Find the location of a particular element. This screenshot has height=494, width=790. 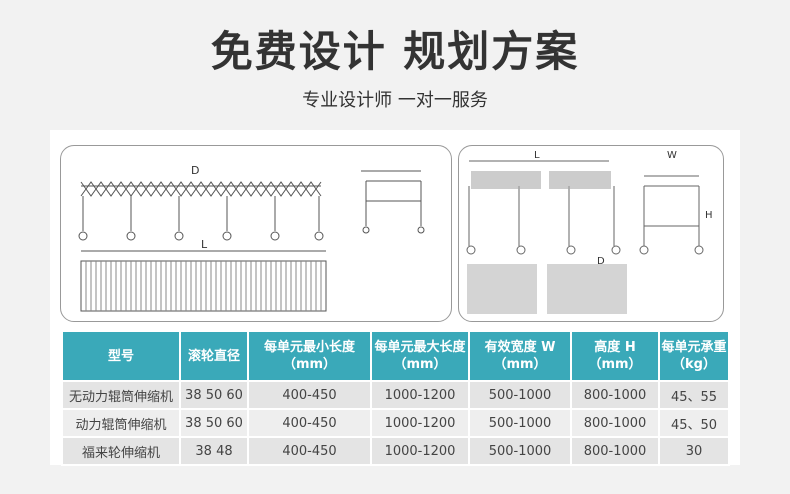

right-w-label: W is located at coordinates (672, 155).